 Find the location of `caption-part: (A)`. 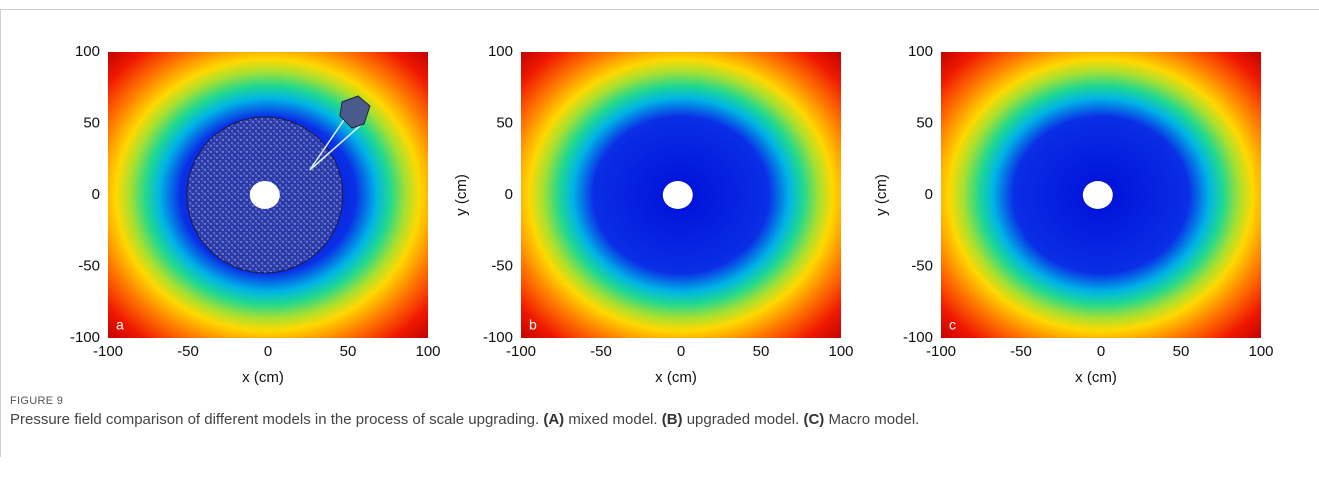

caption-part: (A) is located at coordinates (554, 419).